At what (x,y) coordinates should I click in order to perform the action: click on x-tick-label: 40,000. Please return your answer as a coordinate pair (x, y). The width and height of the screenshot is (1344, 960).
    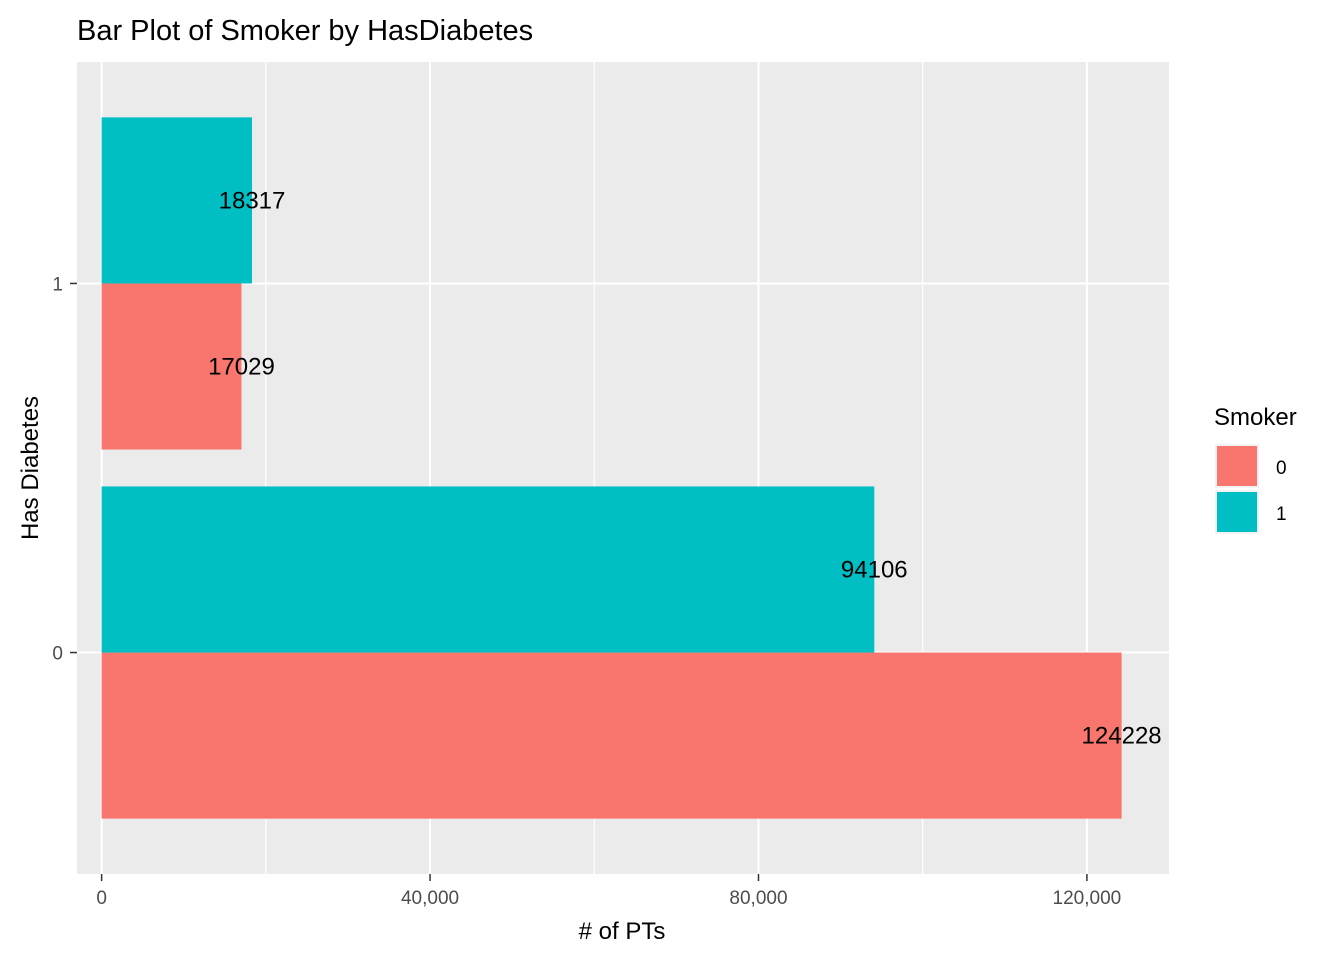
    Looking at the image, I should click on (430, 898).